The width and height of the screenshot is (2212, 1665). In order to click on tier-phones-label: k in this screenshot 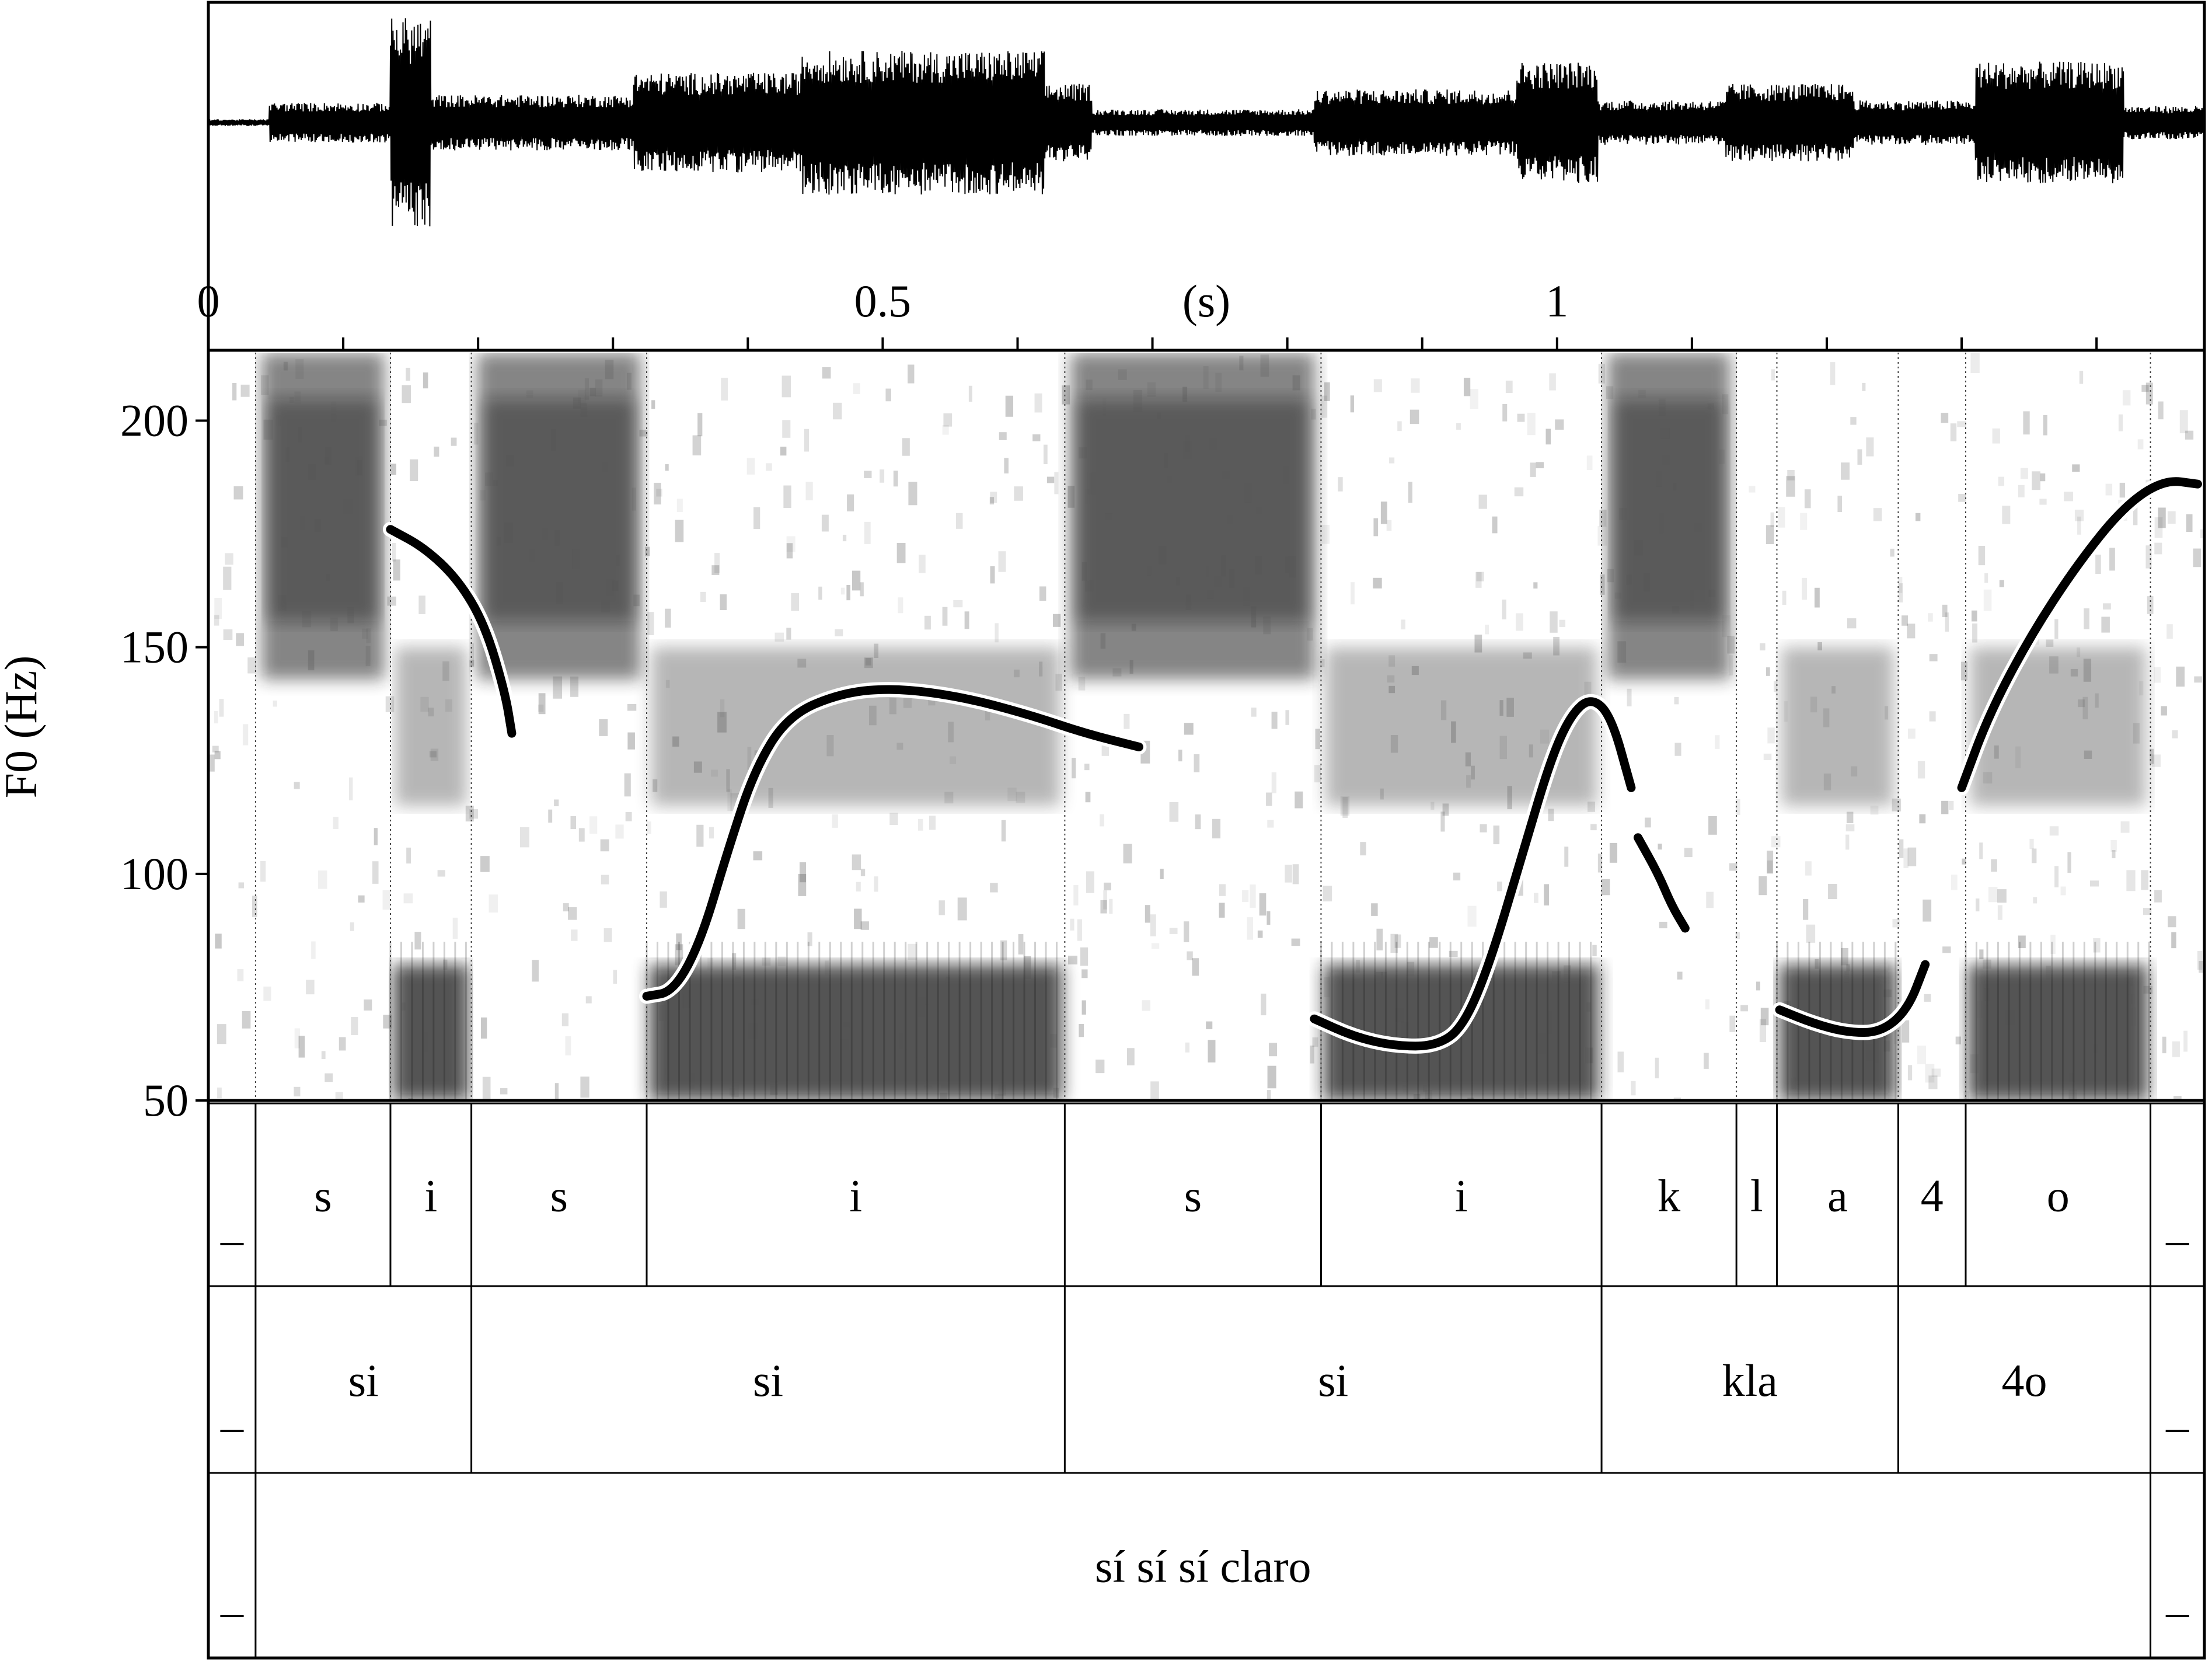, I will do `click(1669, 1196)`.